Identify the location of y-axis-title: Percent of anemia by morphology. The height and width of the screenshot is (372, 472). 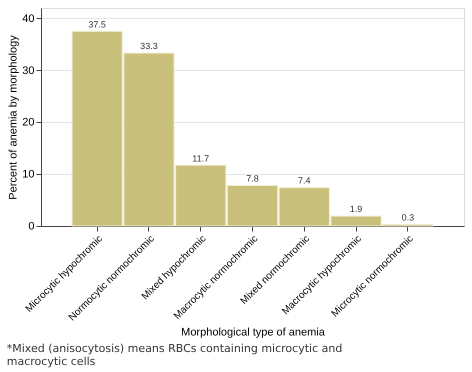
(13, 117).